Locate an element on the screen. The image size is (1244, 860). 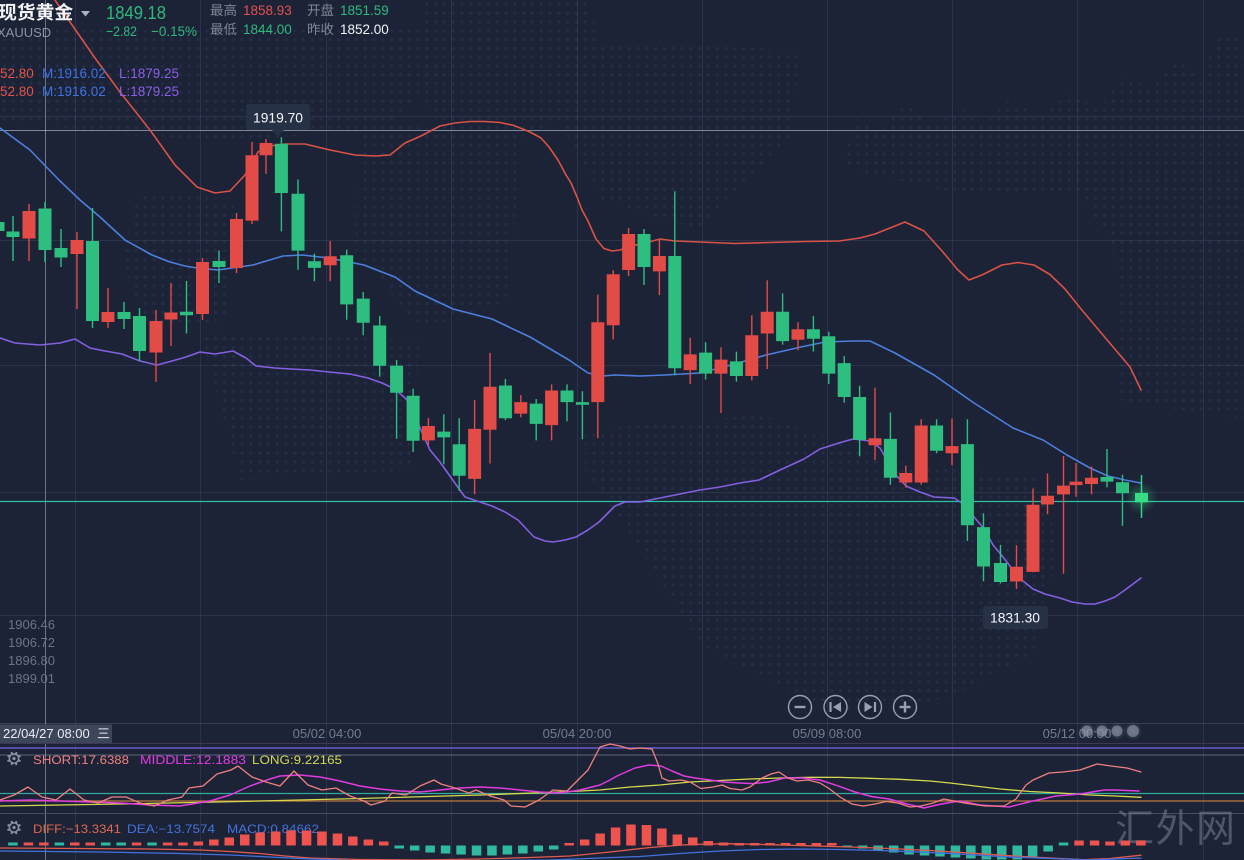
svg-text: 1919.70 is located at coordinates (278, 118).